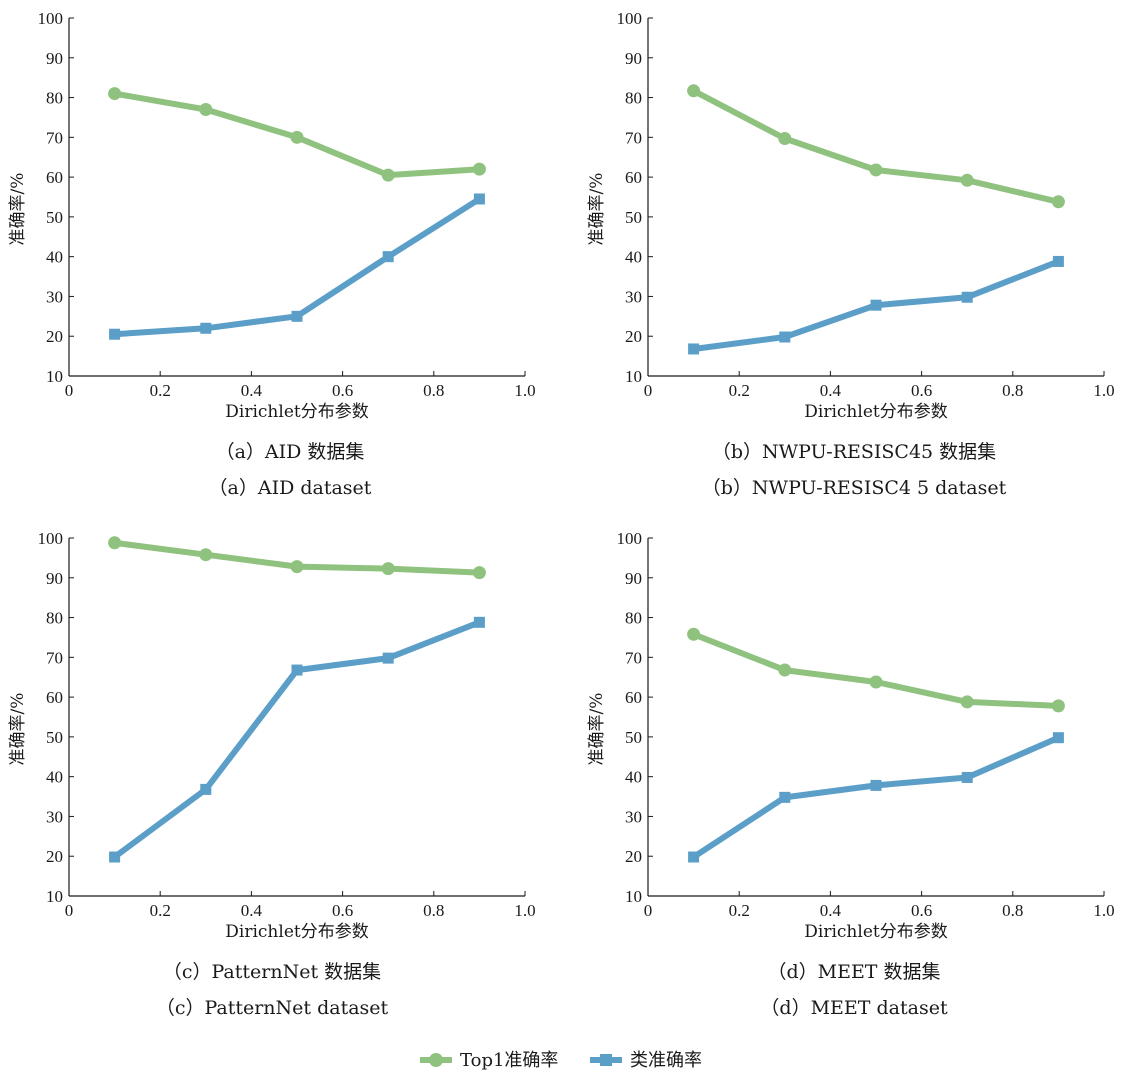  What do you see at coordinates (666, 1060) in the screenshot?
I see `legend-class-label: 类准确率` at bounding box center [666, 1060].